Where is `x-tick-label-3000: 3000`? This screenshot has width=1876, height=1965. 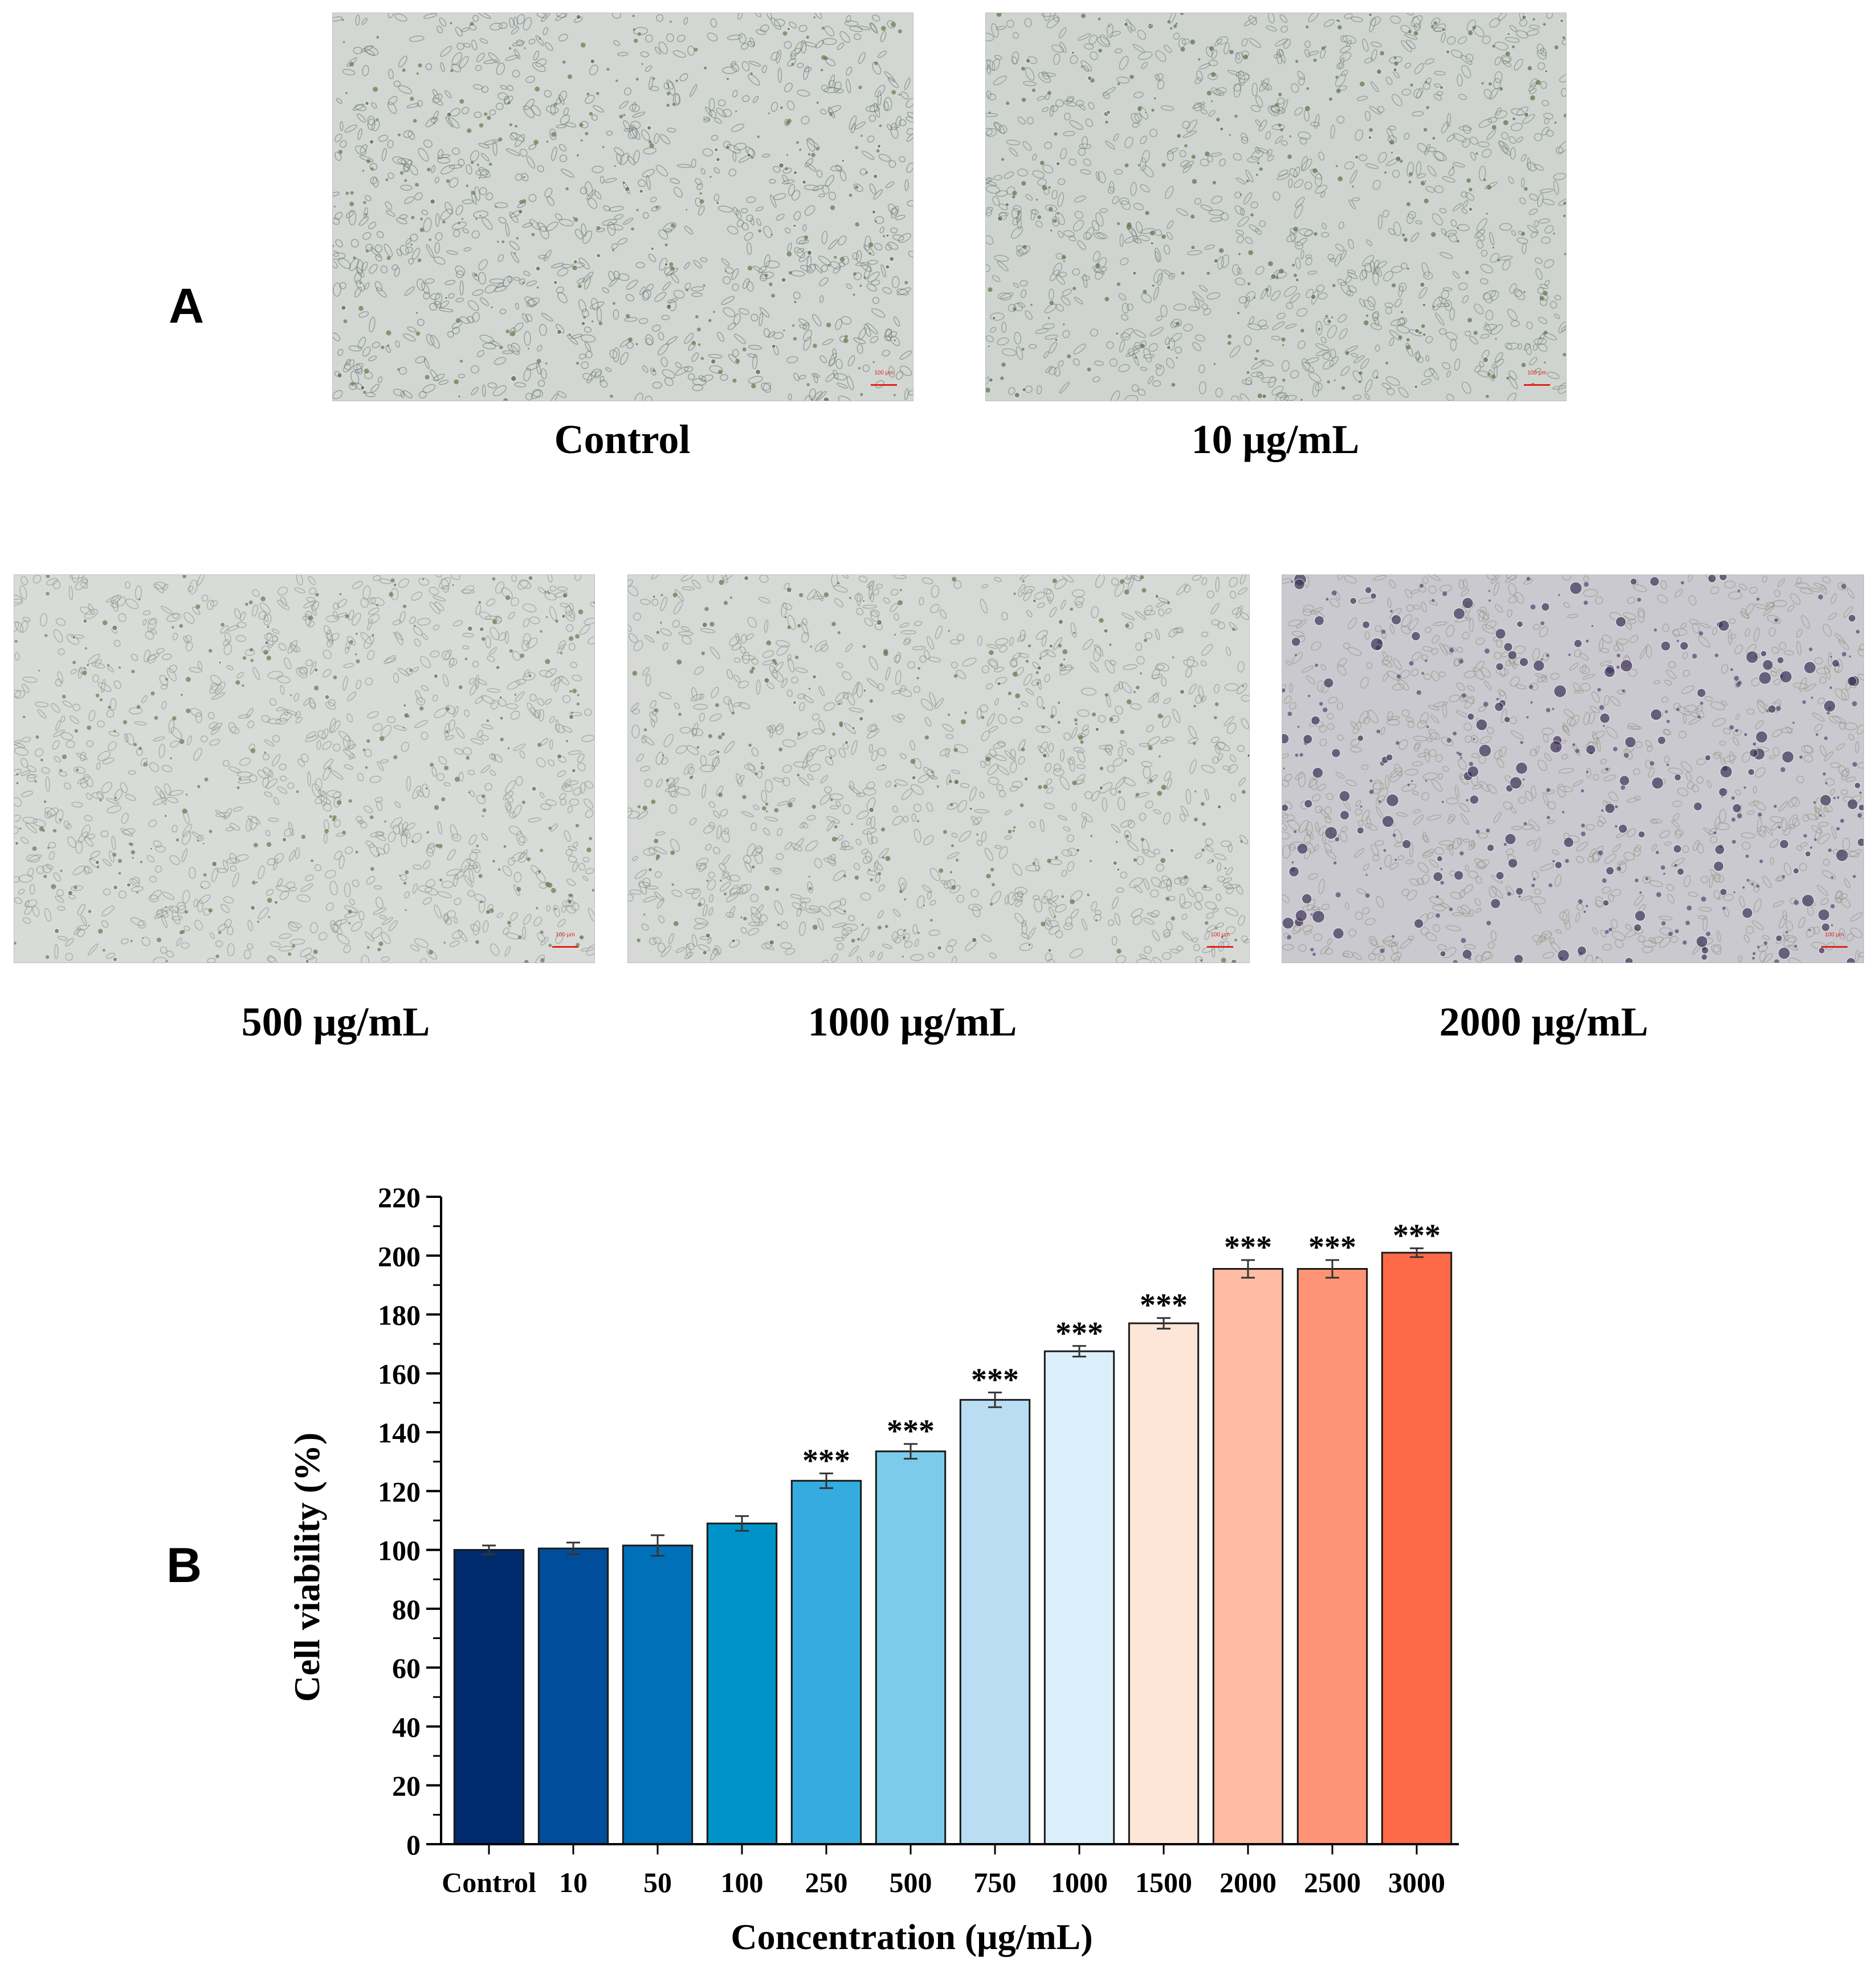 x-tick-label-3000: 3000 is located at coordinates (1416, 1882).